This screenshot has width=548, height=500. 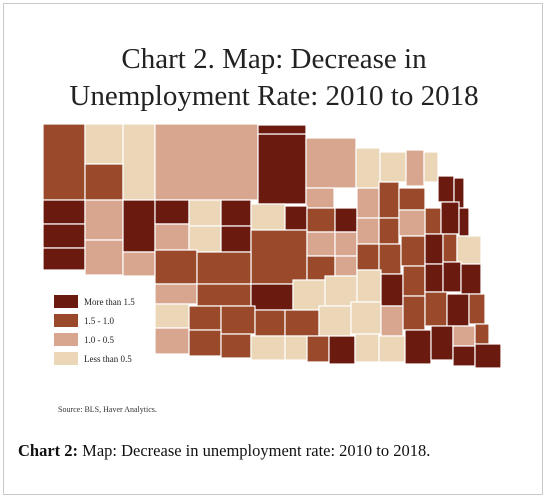 What do you see at coordinates (107, 409) in the screenshot?
I see `source-note: Source: BLS, Haver Analytics.` at bounding box center [107, 409].